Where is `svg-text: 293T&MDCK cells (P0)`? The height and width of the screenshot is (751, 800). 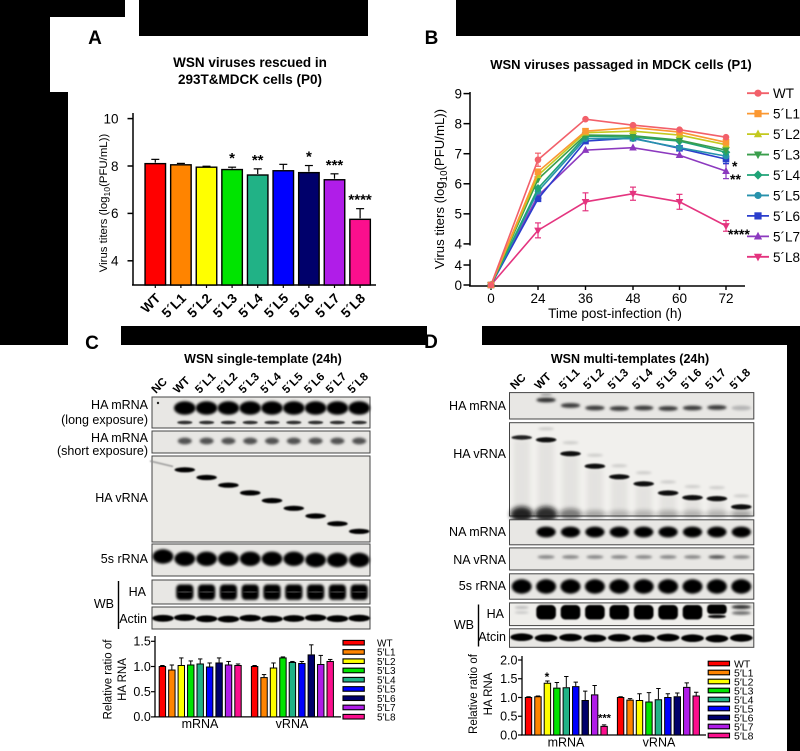
svg-text: 293T&MDCK cells (P0) is located at coordinates (250, 79).